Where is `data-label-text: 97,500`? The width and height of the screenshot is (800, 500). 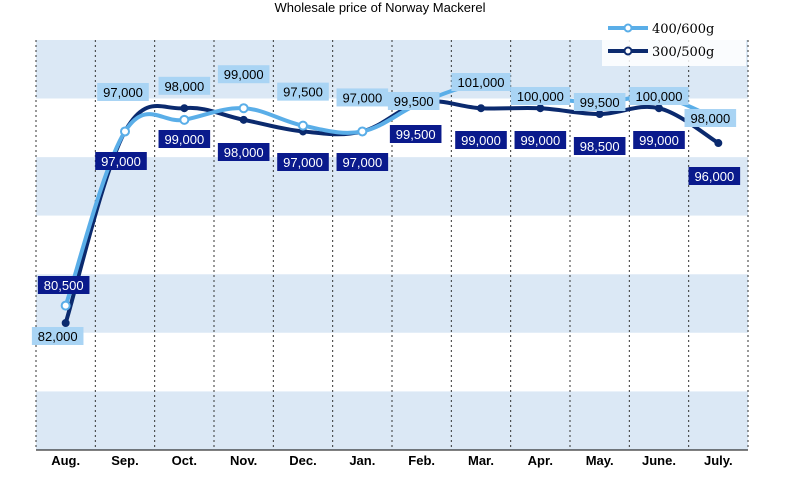 data-label-text: 97,500 is located at coordinates (303, 92).